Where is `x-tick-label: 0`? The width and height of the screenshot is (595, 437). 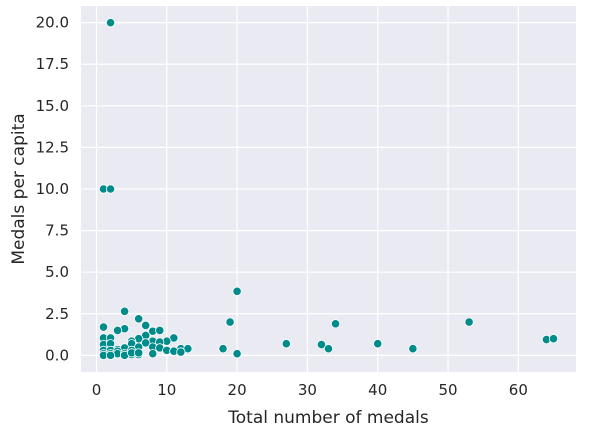 x-tick-label: 0 is located at coordinates (97, 390).